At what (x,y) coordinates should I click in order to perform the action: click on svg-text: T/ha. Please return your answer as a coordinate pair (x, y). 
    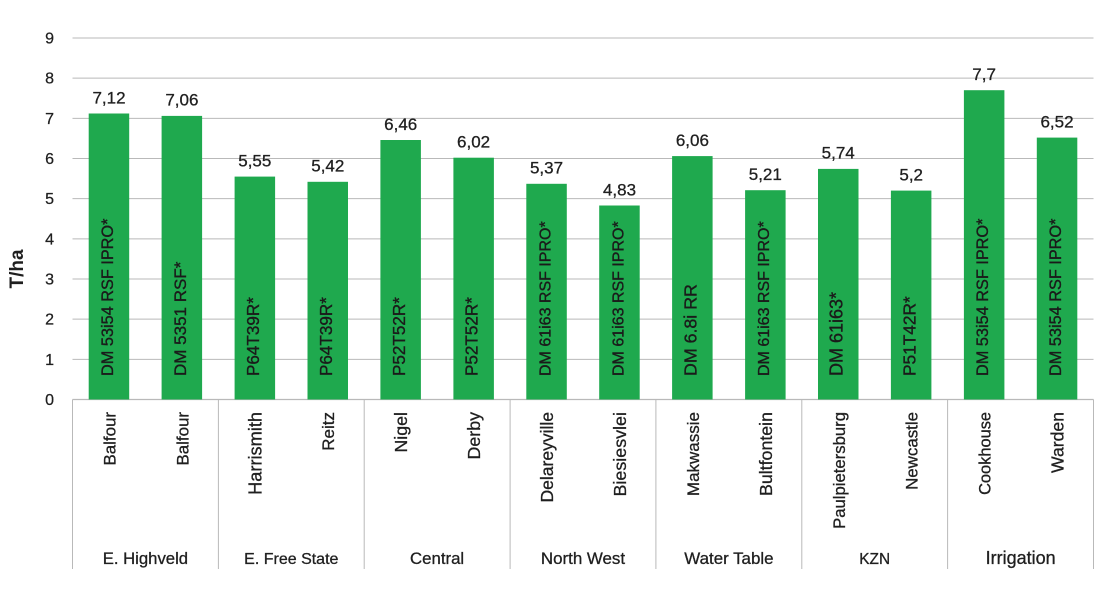
    Looking at the image, I should click on (17, 268).